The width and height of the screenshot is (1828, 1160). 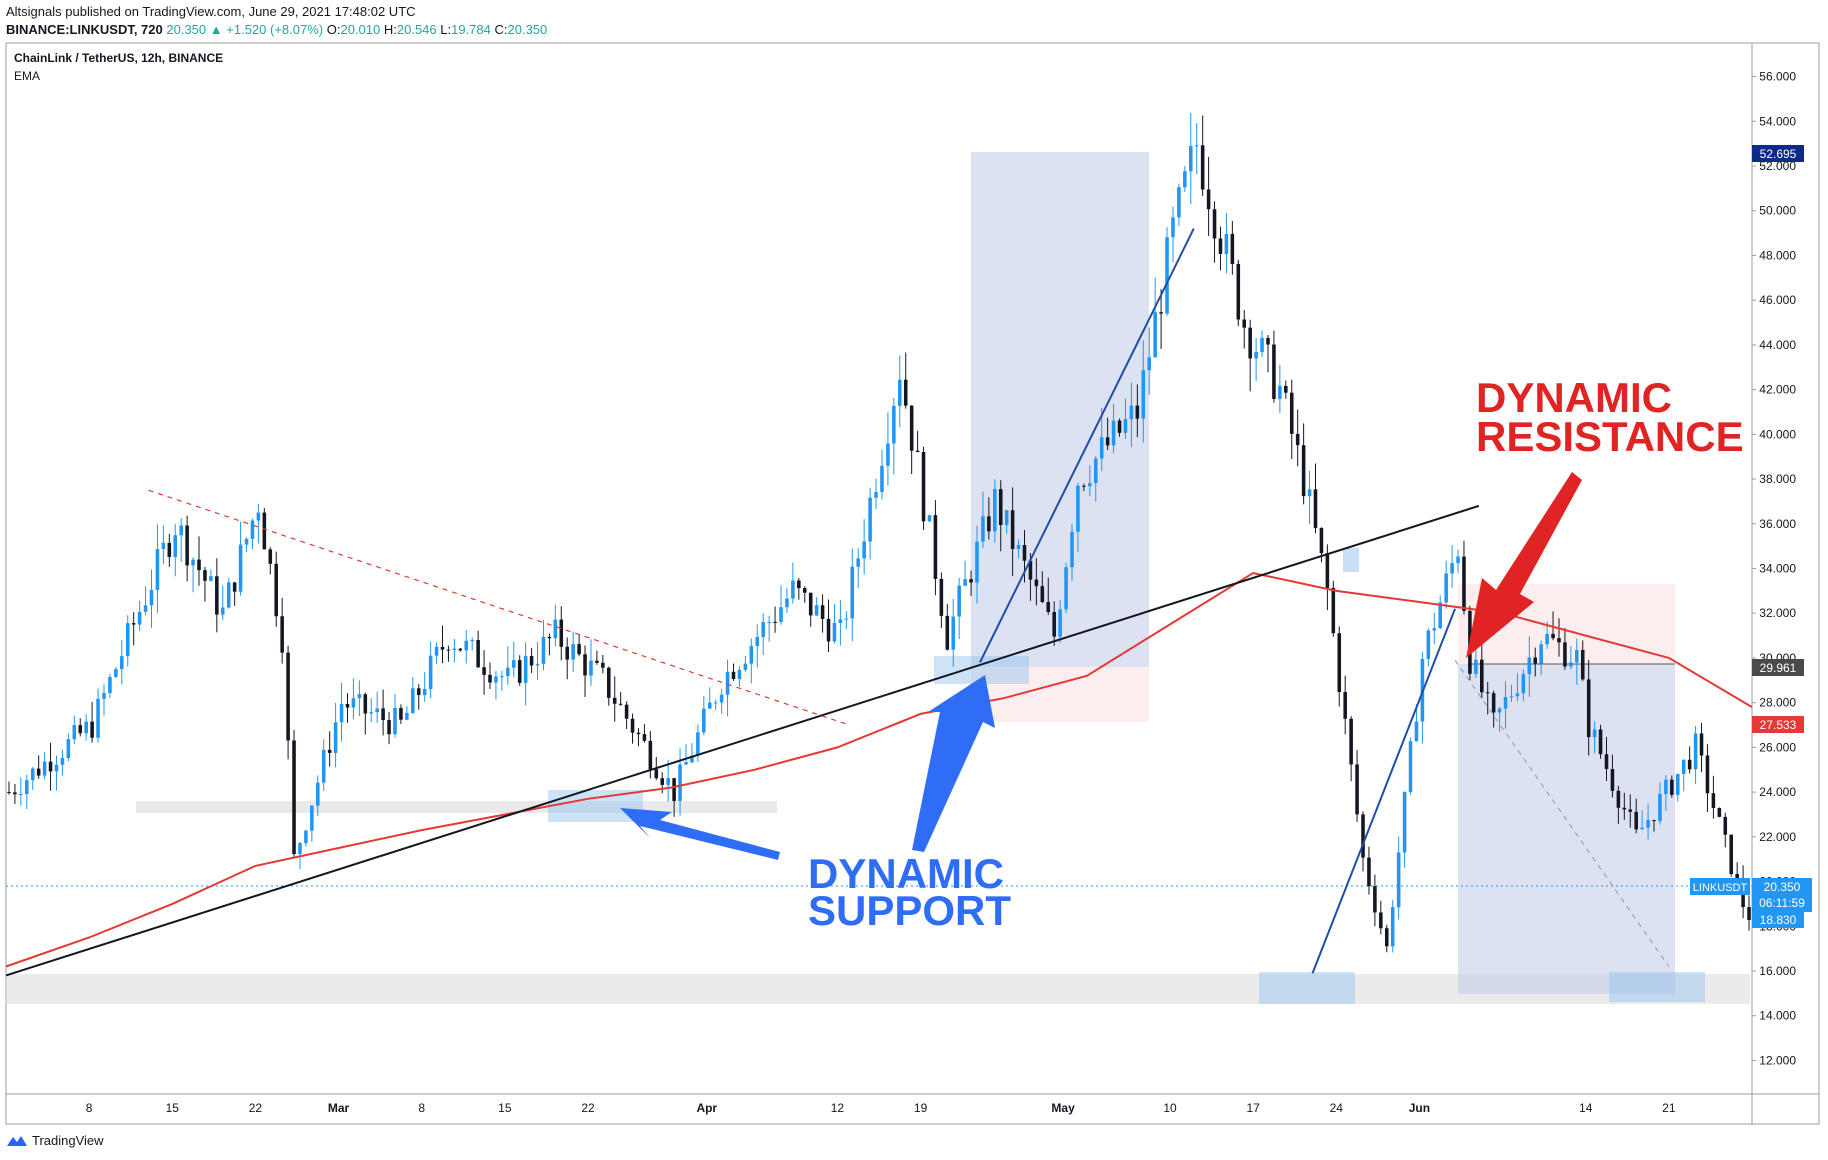 What do you see at coordinates (1777, 1016) in the screenshot?
I see `y-tick-label: 14.000` at bounding box center [1777, 1016].